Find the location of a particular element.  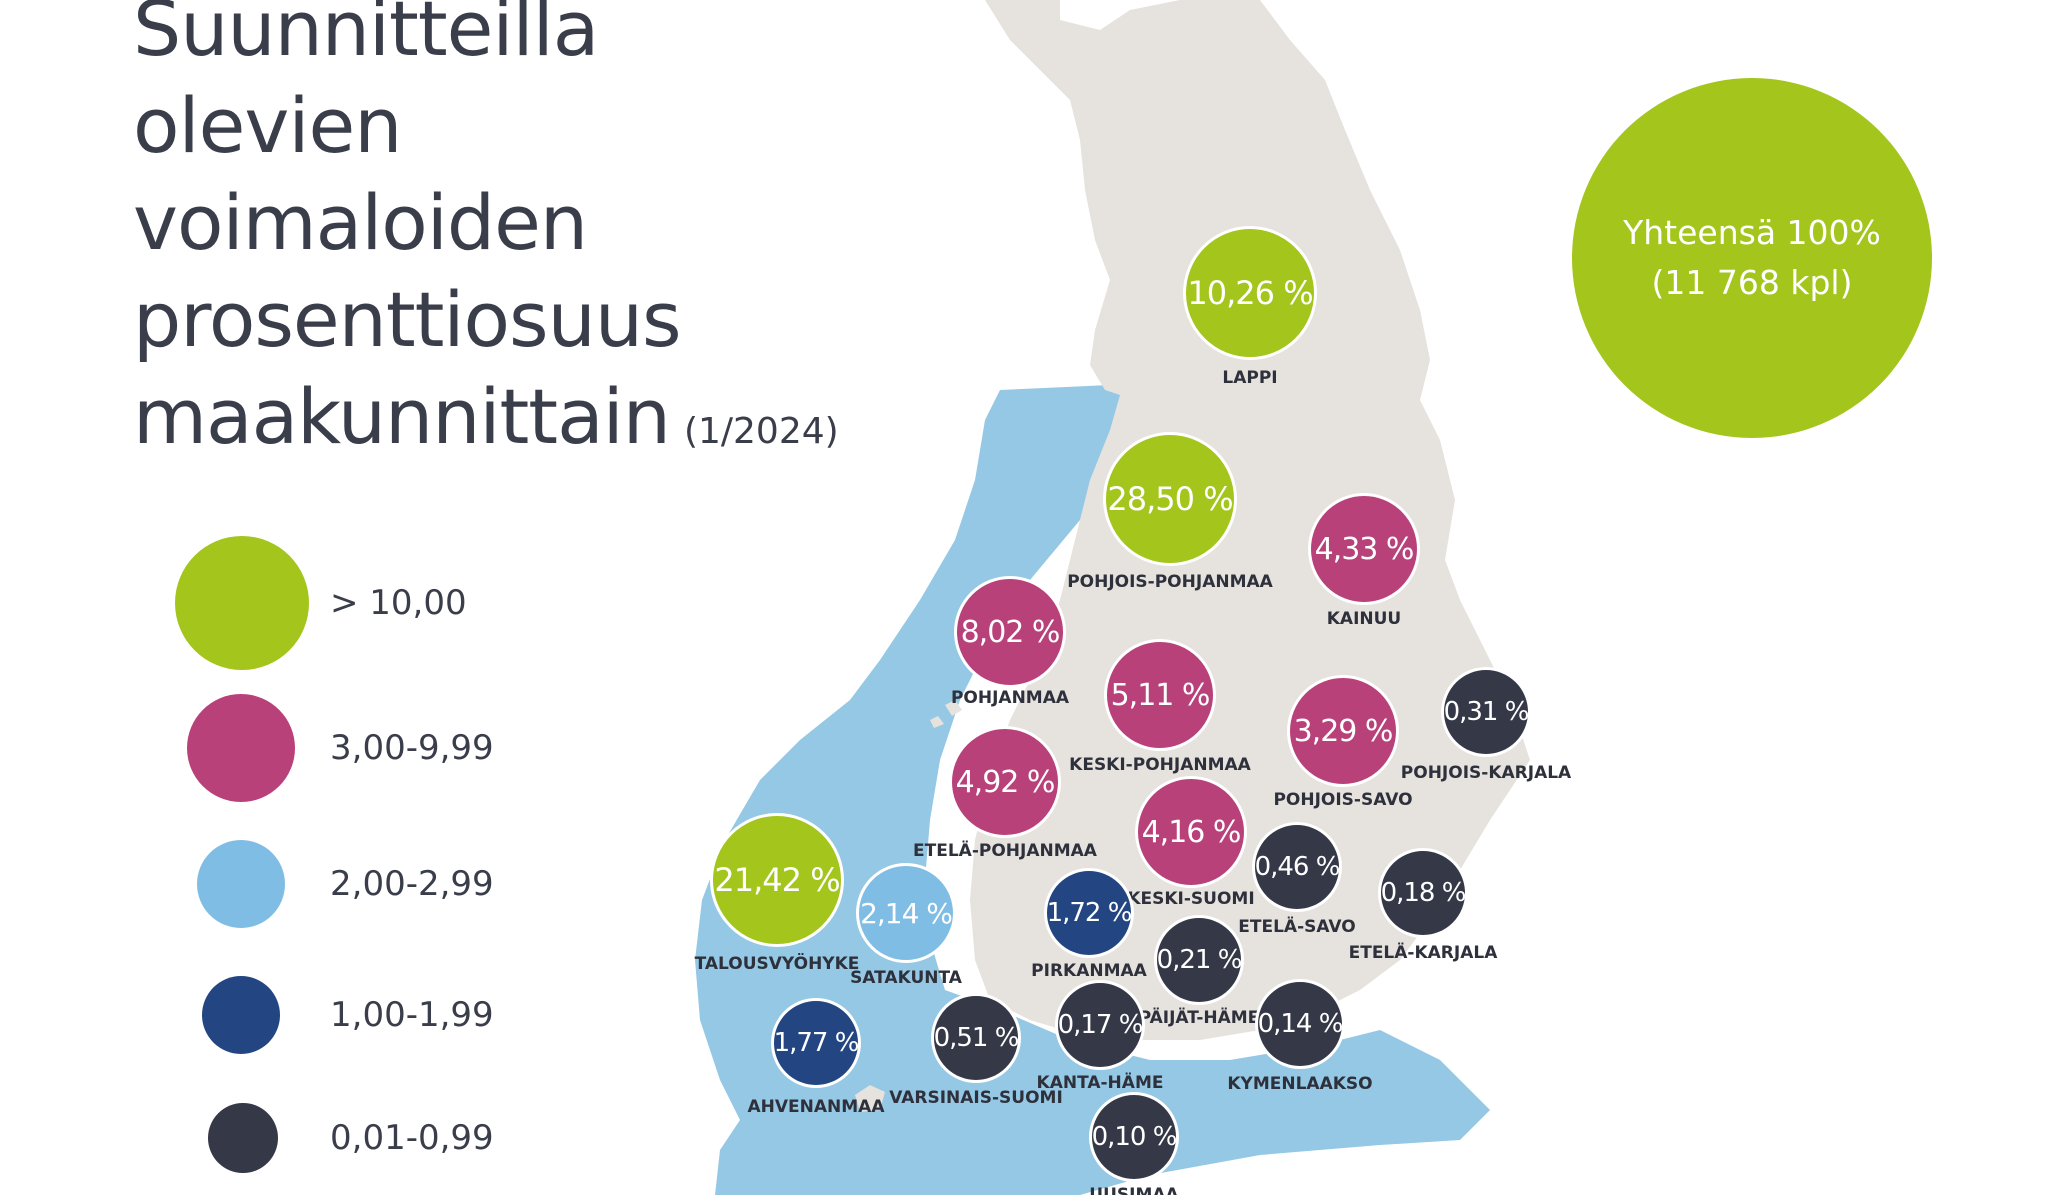

value-bubble: 4,92 % is located at coordinates (1005, 782).